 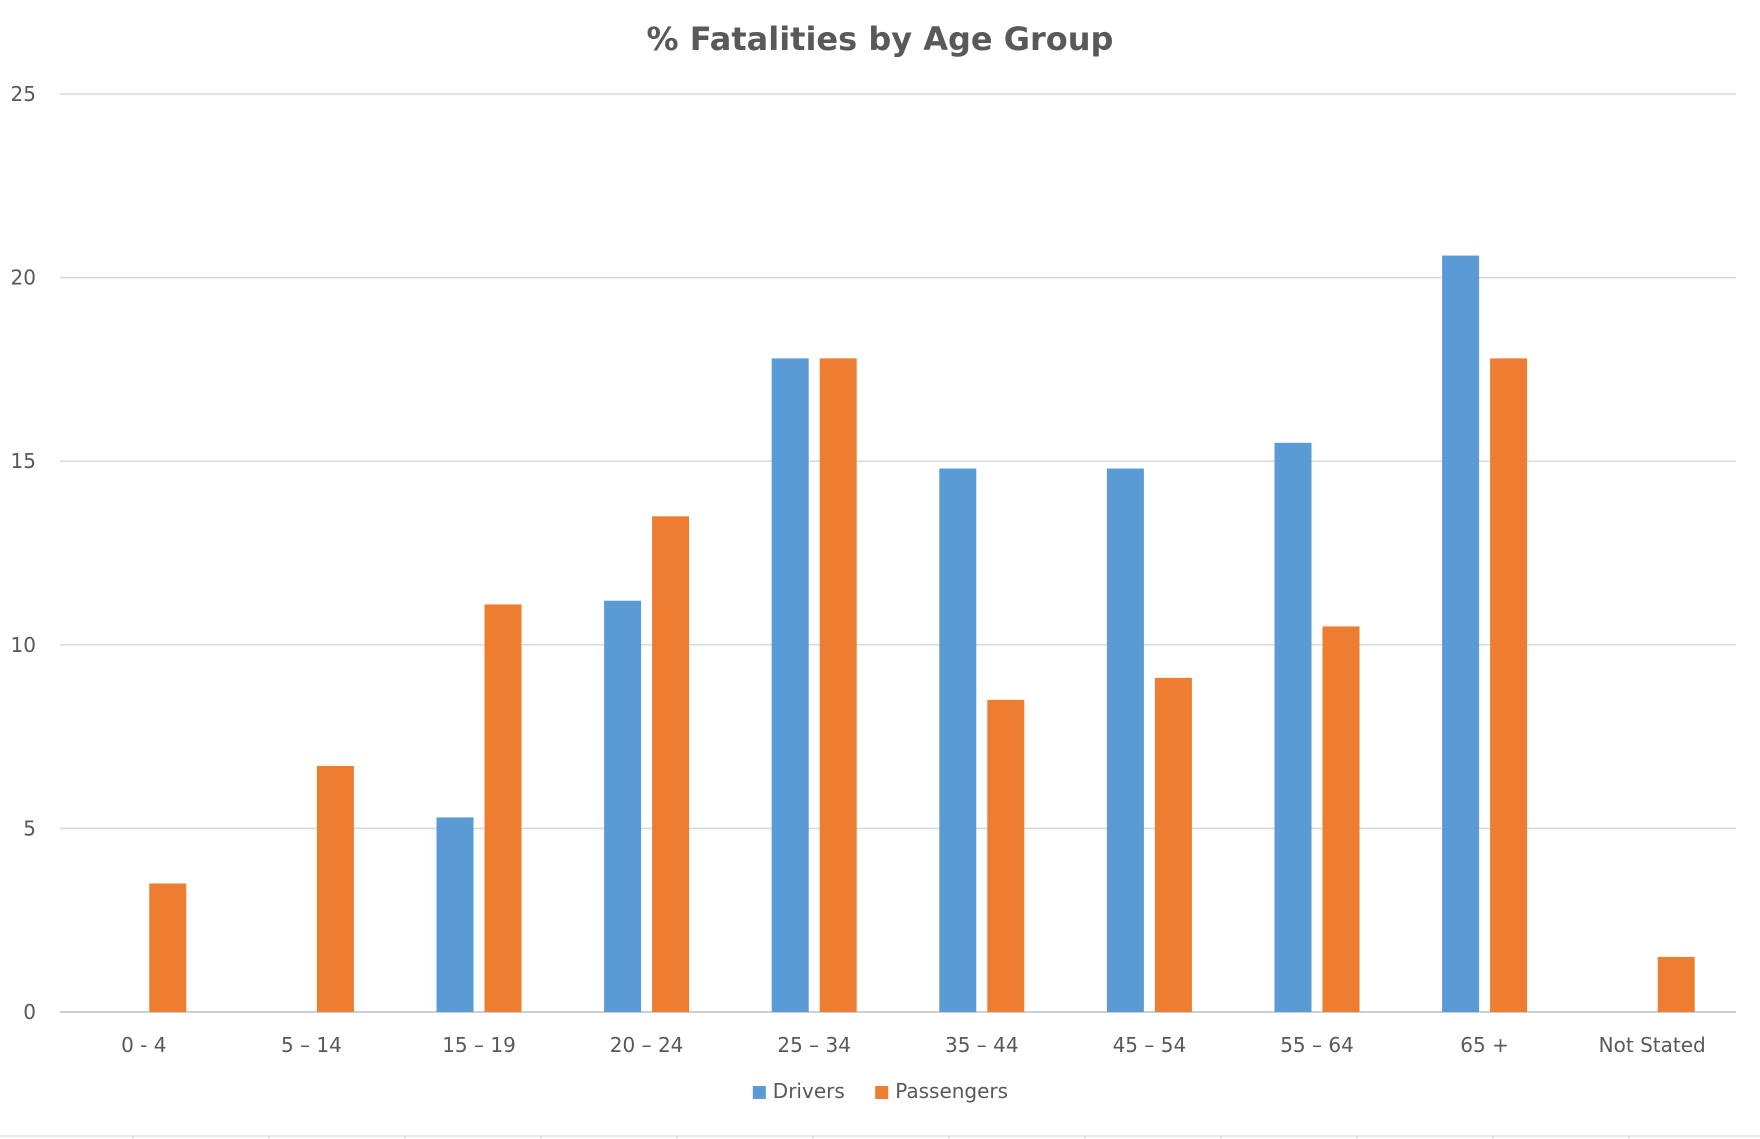 What do you see at coordinates (23, 645) in the screenshot?
I see `y-tick-label: 10` at bounding box center [23, 645].